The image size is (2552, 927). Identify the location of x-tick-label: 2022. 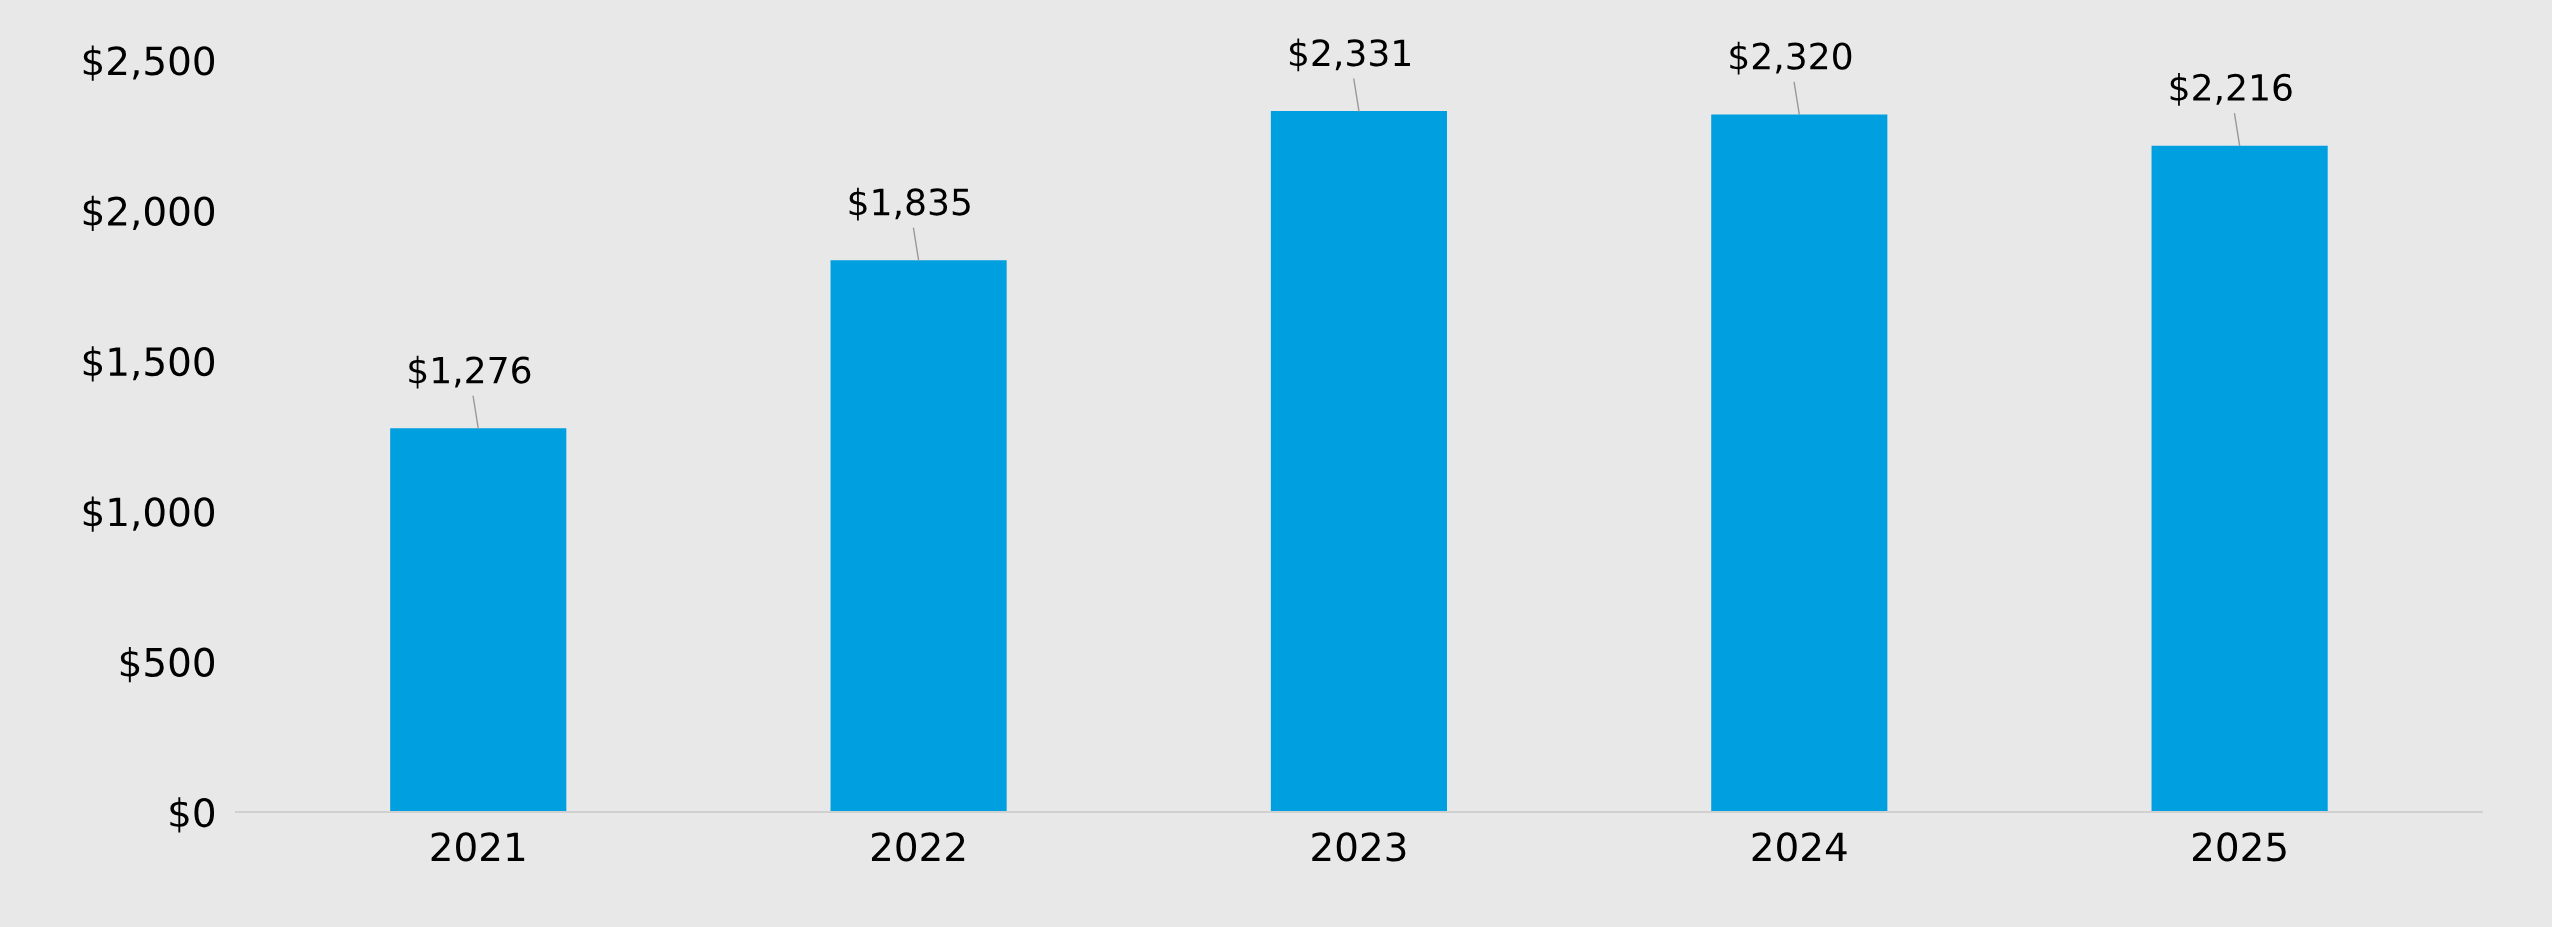
(918, 847).